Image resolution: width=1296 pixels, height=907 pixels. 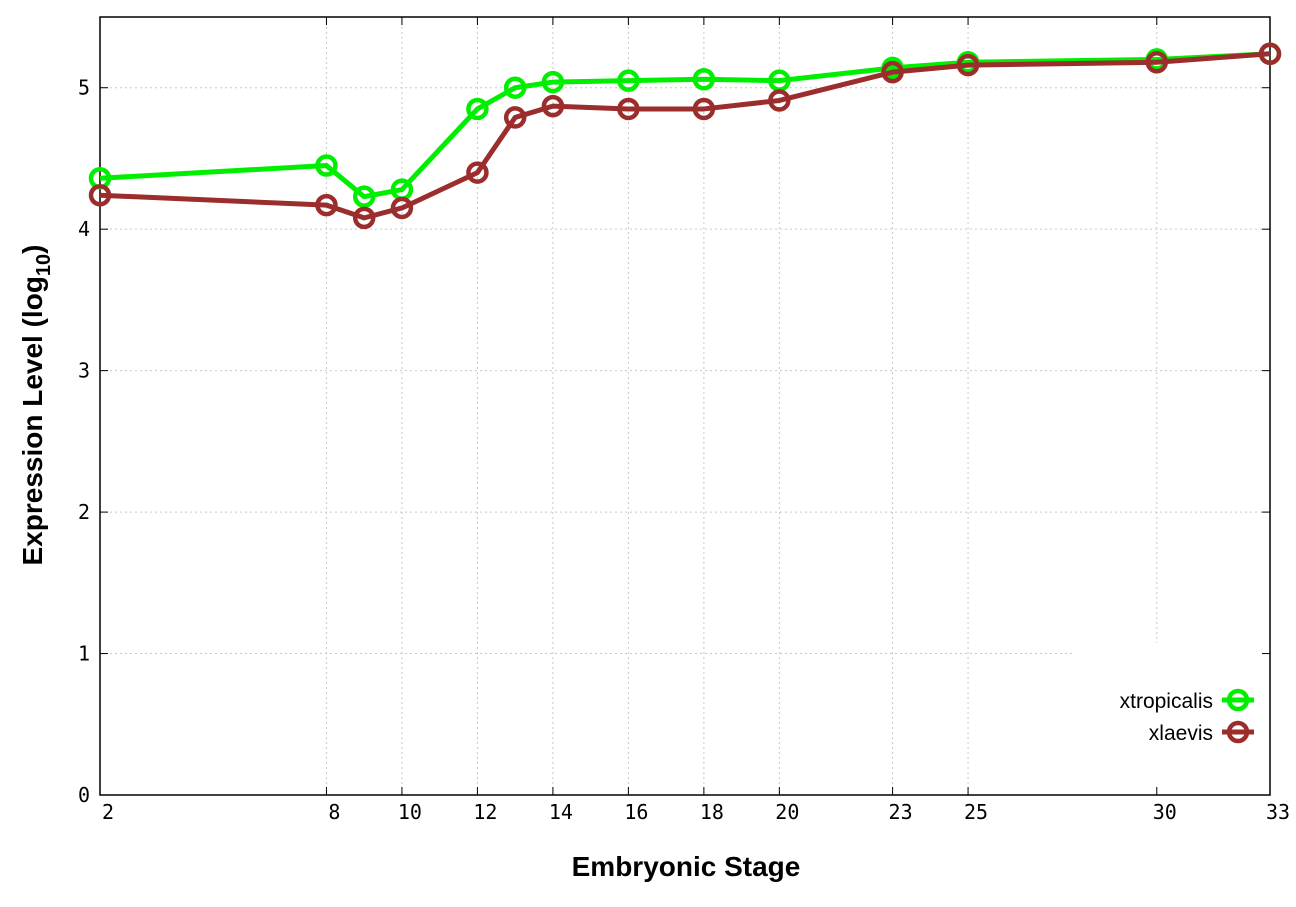 I want to click on legend-label: xtropicalis, so click(x=1166, y=701).